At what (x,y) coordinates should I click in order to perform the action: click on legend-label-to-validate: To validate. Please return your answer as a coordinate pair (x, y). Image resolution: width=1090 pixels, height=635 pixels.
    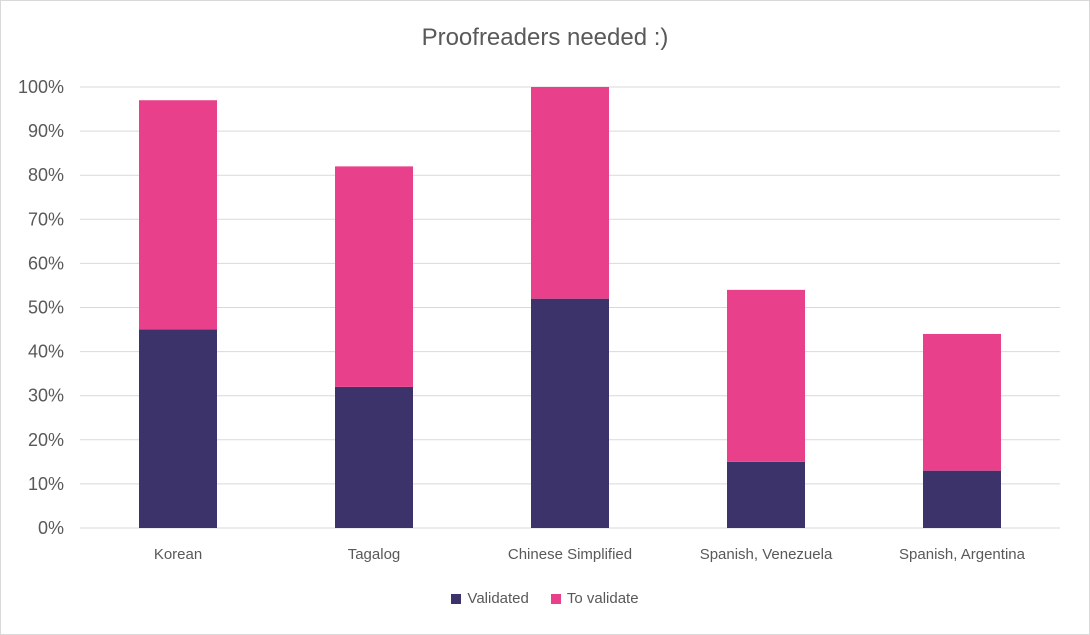
    Looking at the image, I should click on (602, 598).